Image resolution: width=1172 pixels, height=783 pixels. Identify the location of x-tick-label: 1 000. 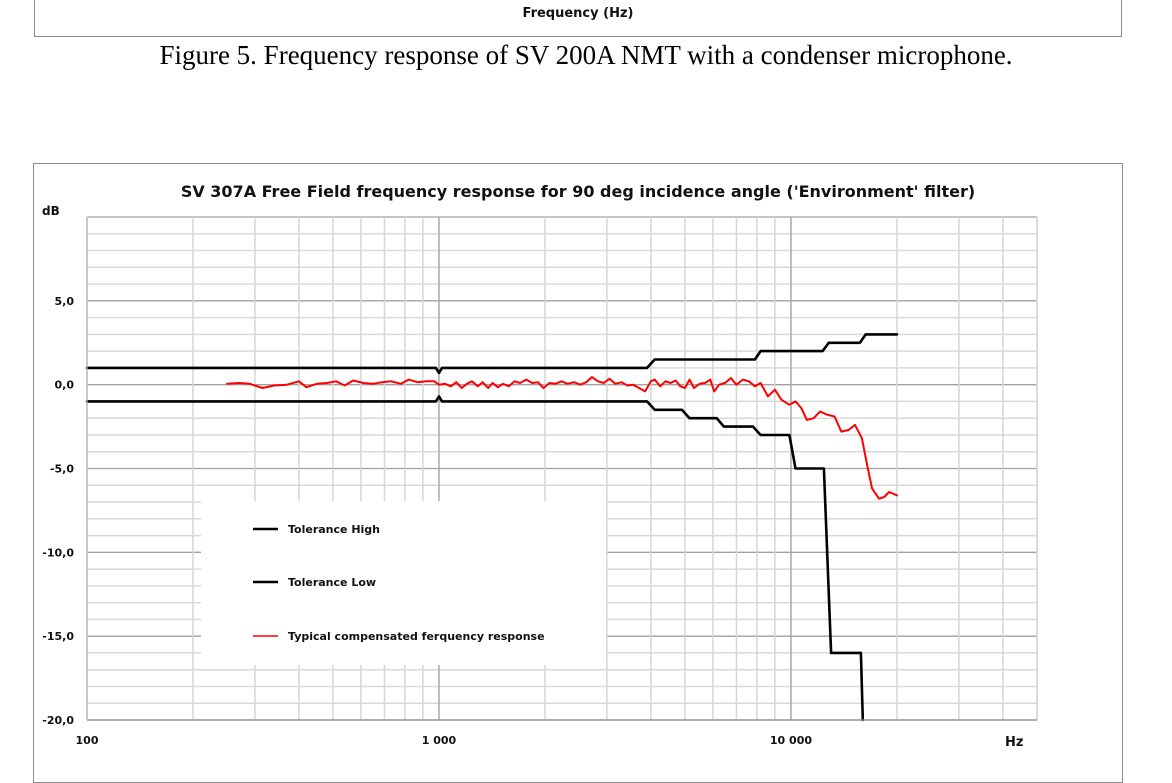
(439, 740).